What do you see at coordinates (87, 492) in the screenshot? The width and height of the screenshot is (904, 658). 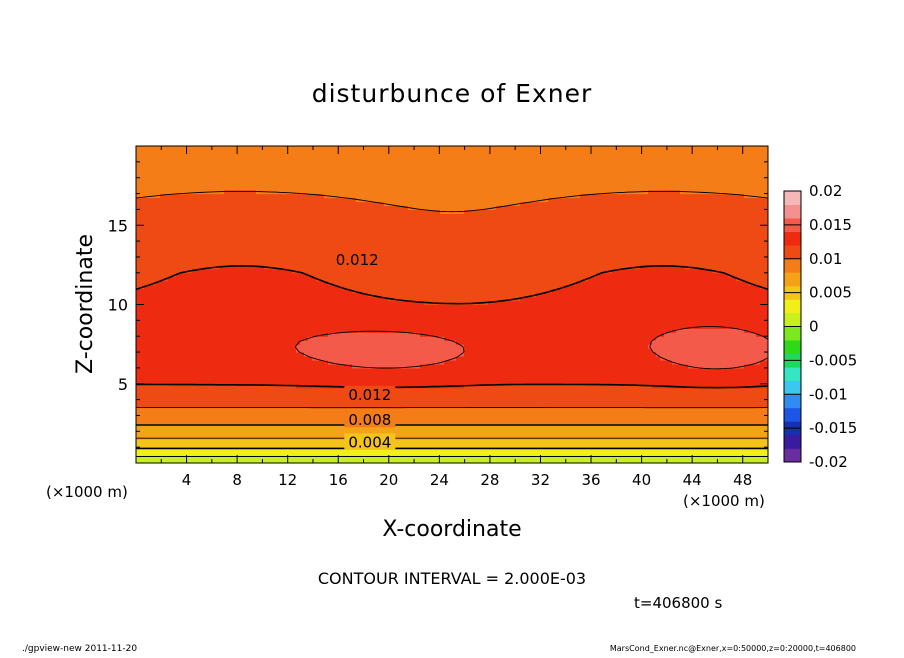 I see `x-unit-left: (×1000 m)` at bounding box center [87, 492].